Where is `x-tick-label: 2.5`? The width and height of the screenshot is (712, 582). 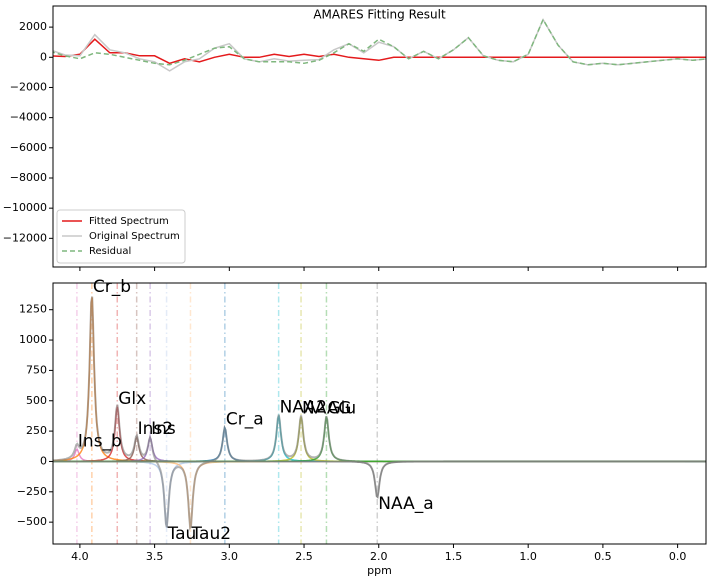
x-tick-label: 2.5 is located at coordinates (304, 556).